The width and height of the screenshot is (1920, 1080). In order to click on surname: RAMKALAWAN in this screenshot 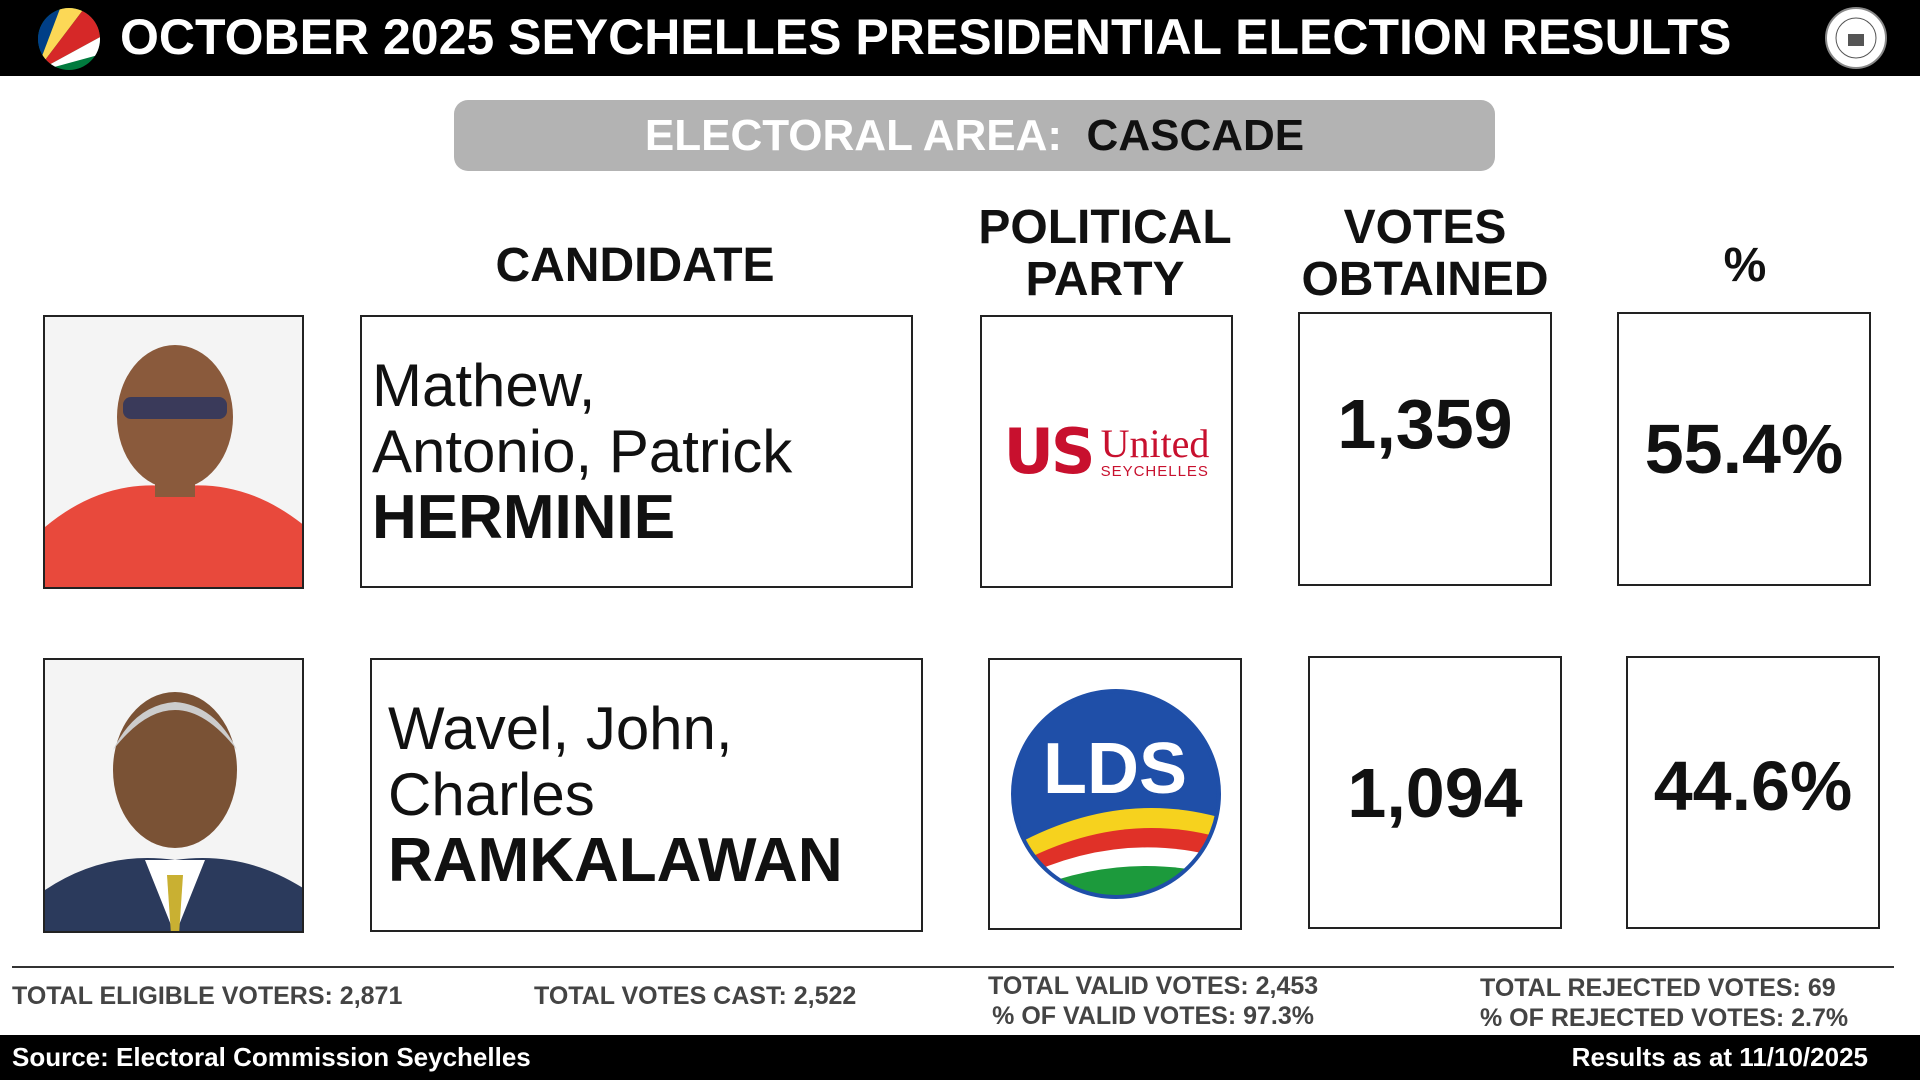, I will do `click(615, 860)`.